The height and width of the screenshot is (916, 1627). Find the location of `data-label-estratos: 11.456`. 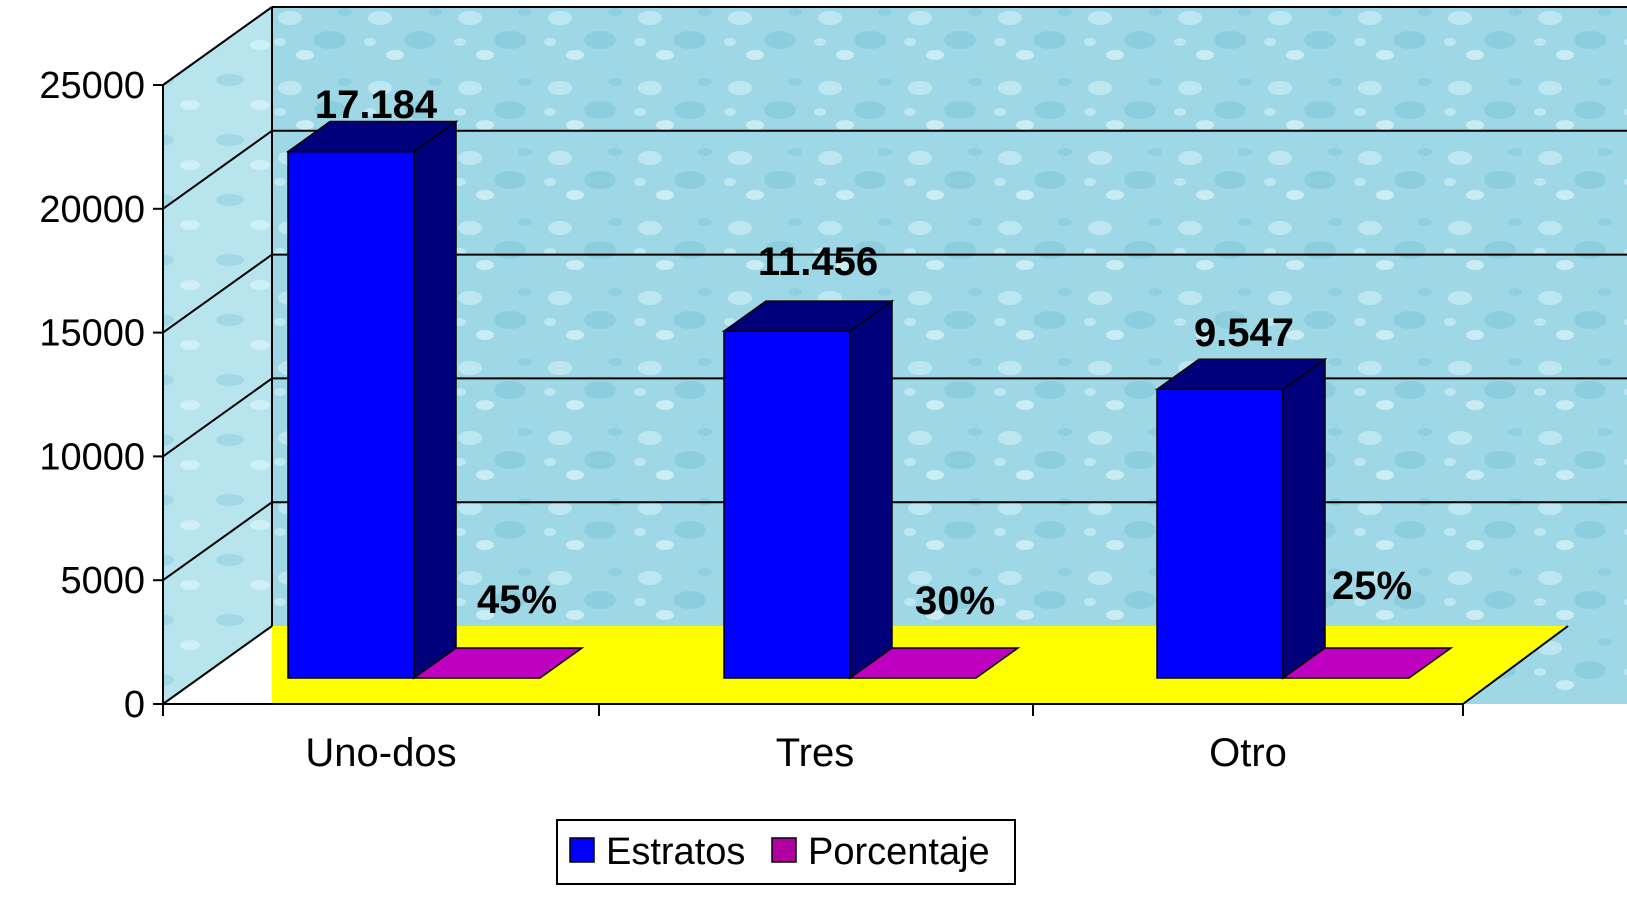

data-label-estratos: 11.456 is located at coordinates (818, 262).